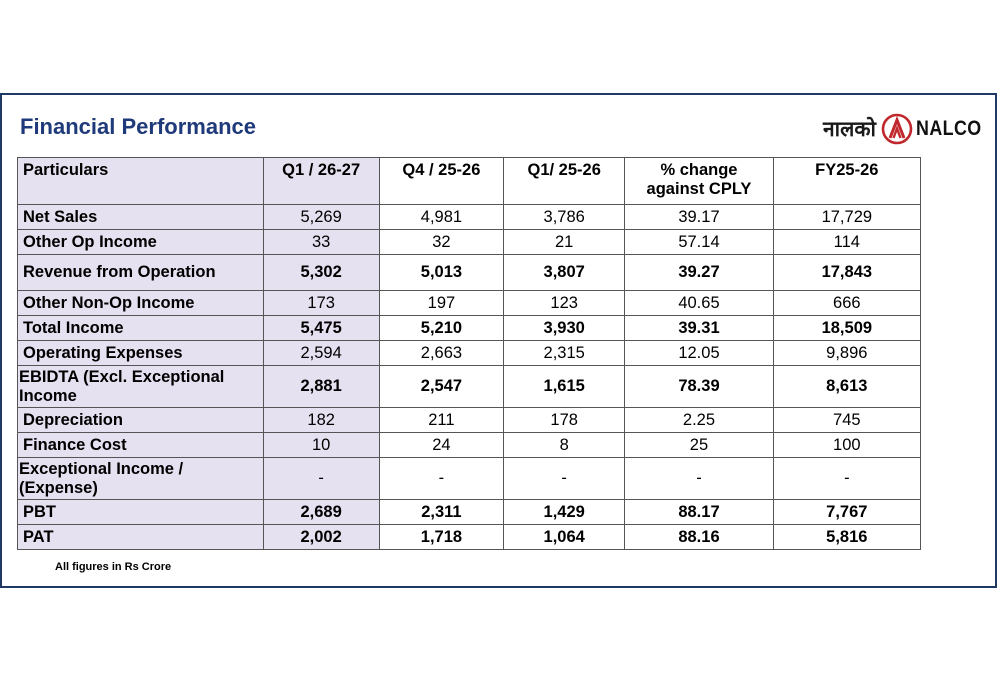 The image size is (1000, 685). I want to click on table-cell: 173, so click(321, 303).